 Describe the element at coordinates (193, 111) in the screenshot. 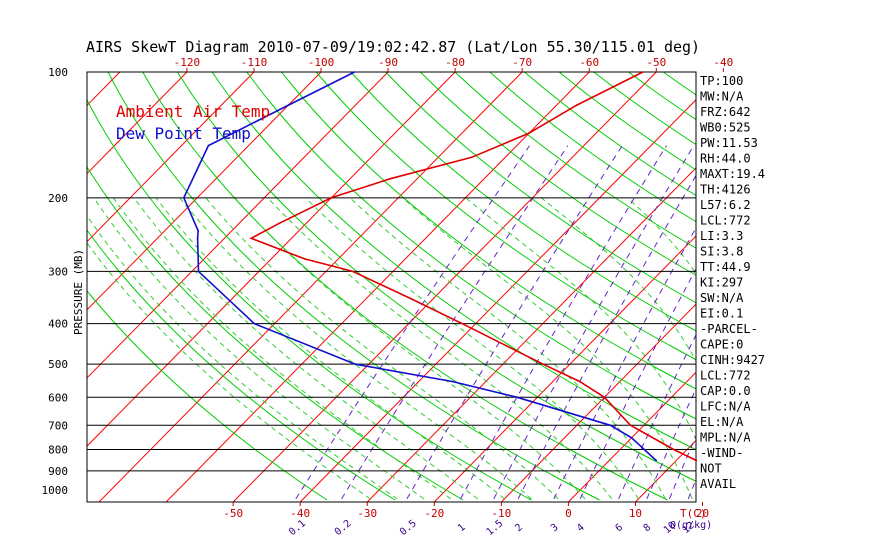

I see `legend-ambient-air-temp: Ambient Air Temp` at that location.